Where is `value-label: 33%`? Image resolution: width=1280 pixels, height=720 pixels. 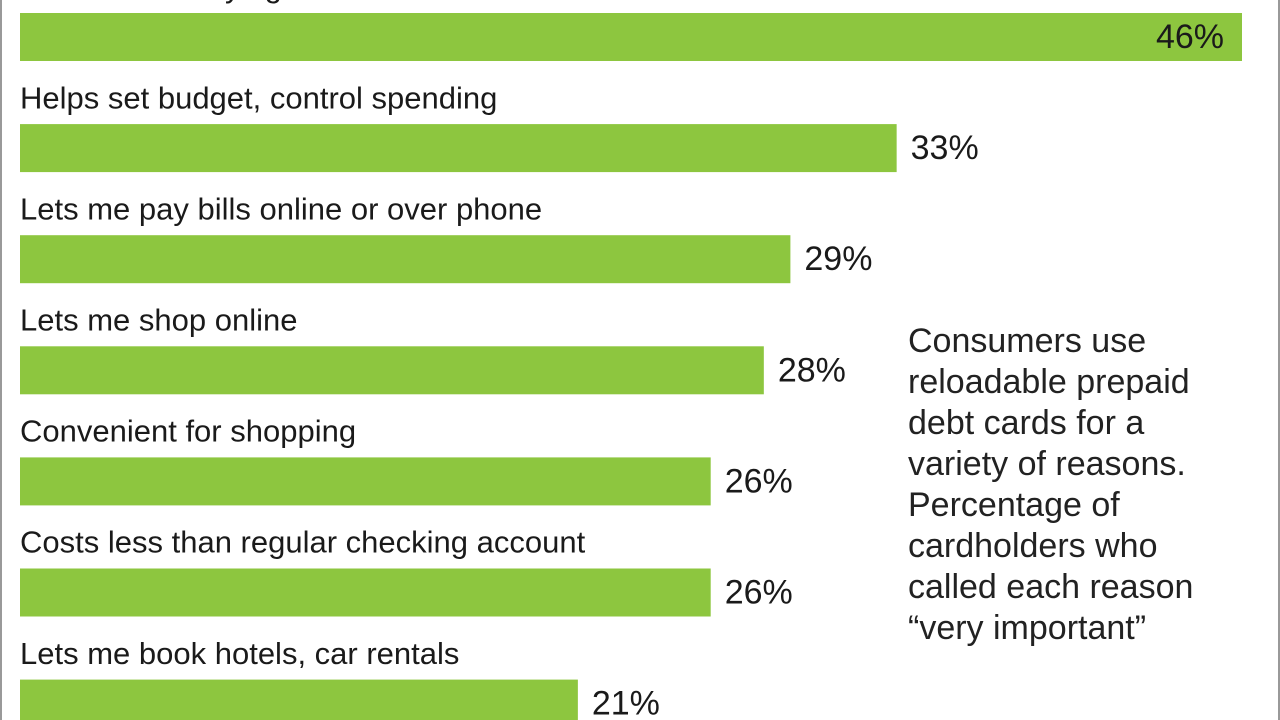
value-label: 33% is located at coordinates (945, 148).